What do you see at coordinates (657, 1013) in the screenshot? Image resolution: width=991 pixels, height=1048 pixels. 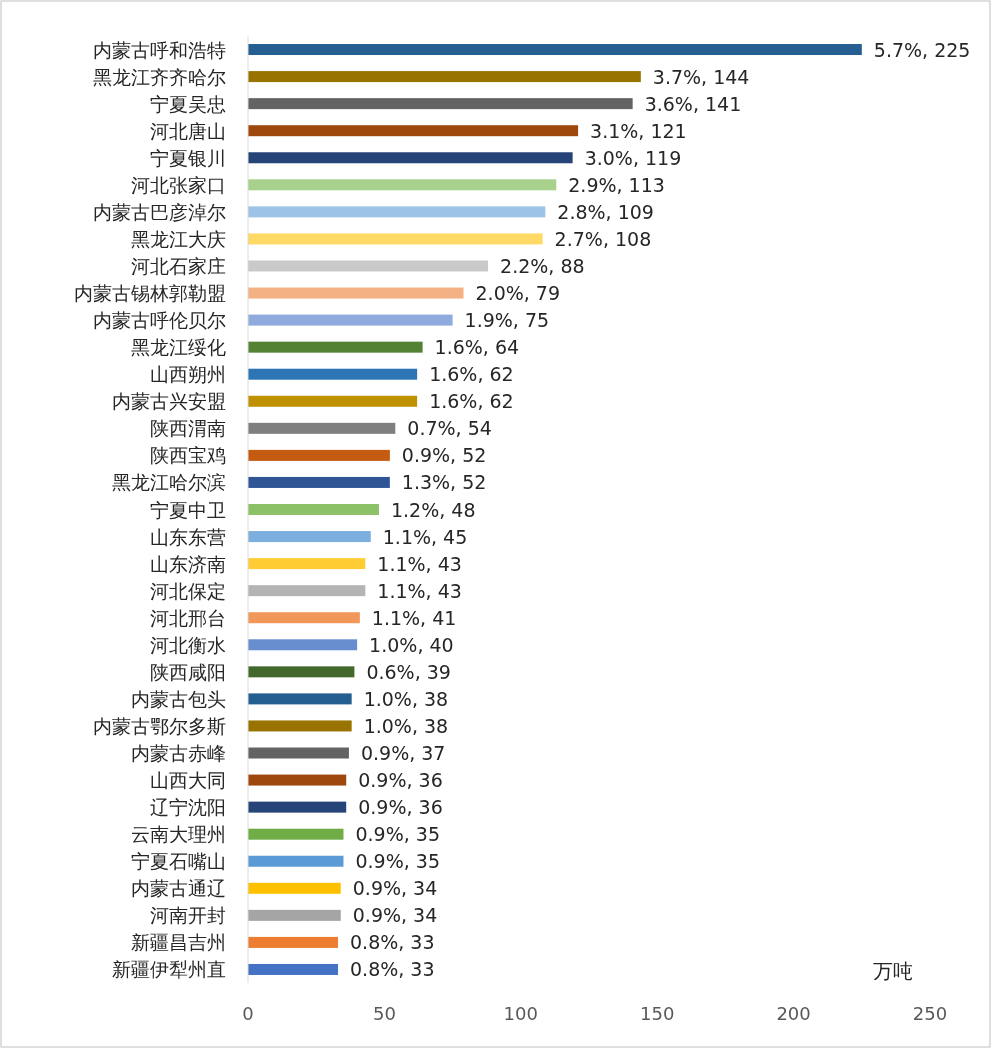 I see `x-tick-label: 150` at bounding box center [657, 1013].